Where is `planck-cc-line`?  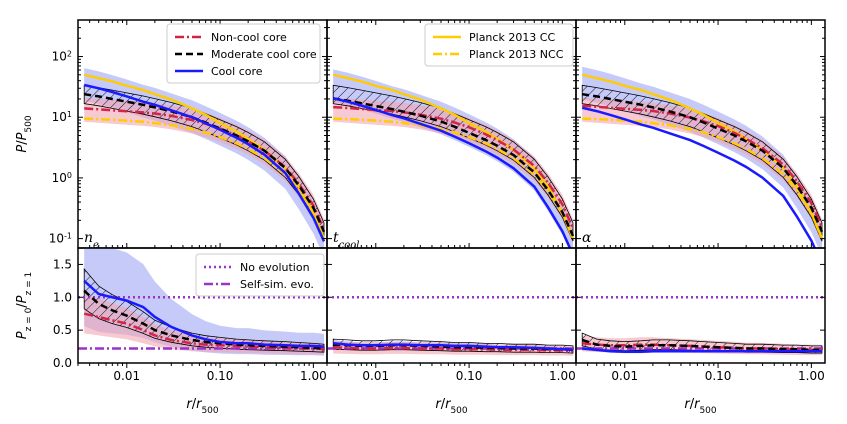
planck-cc-line is located at coordinates (453, 156).